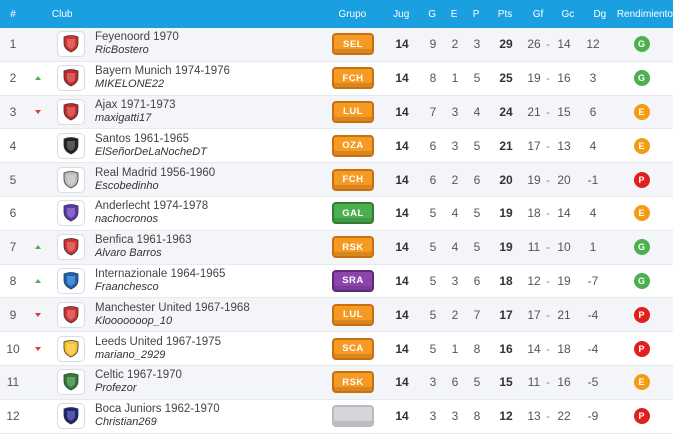  I want to click on club-name-link: Benfica 1961-1963, so click(143, 240).